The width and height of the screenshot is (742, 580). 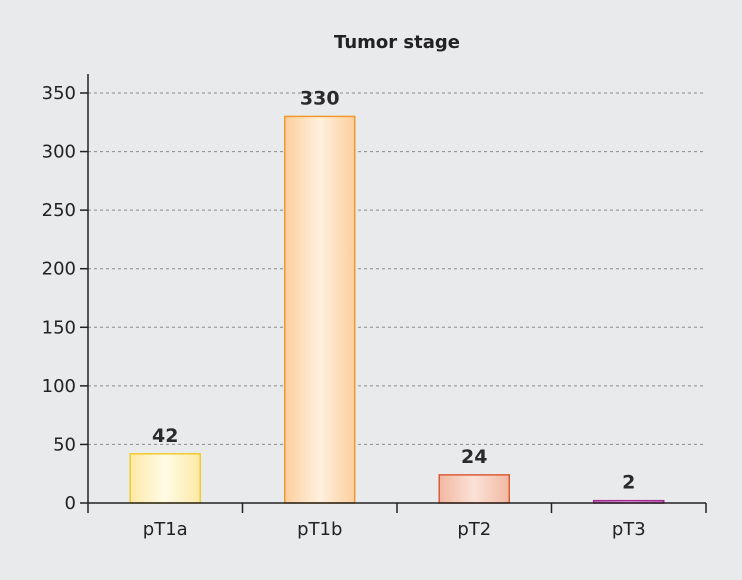 I want to click on chart-title: Tumor stage, so click(x=397, y=42).